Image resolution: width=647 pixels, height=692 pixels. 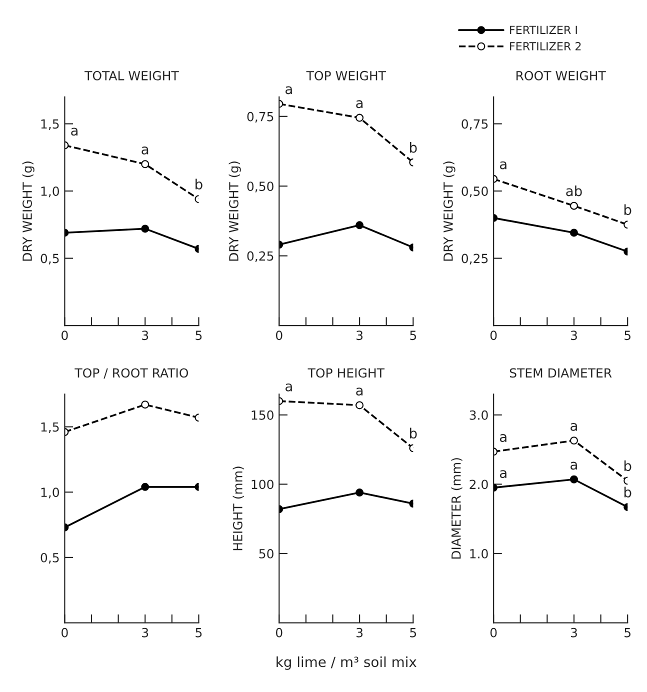 What do you see at coordinates (479, 553) in the screenshot?
I see `y-tick-label: 1.0` at bounding box center [479, 553].